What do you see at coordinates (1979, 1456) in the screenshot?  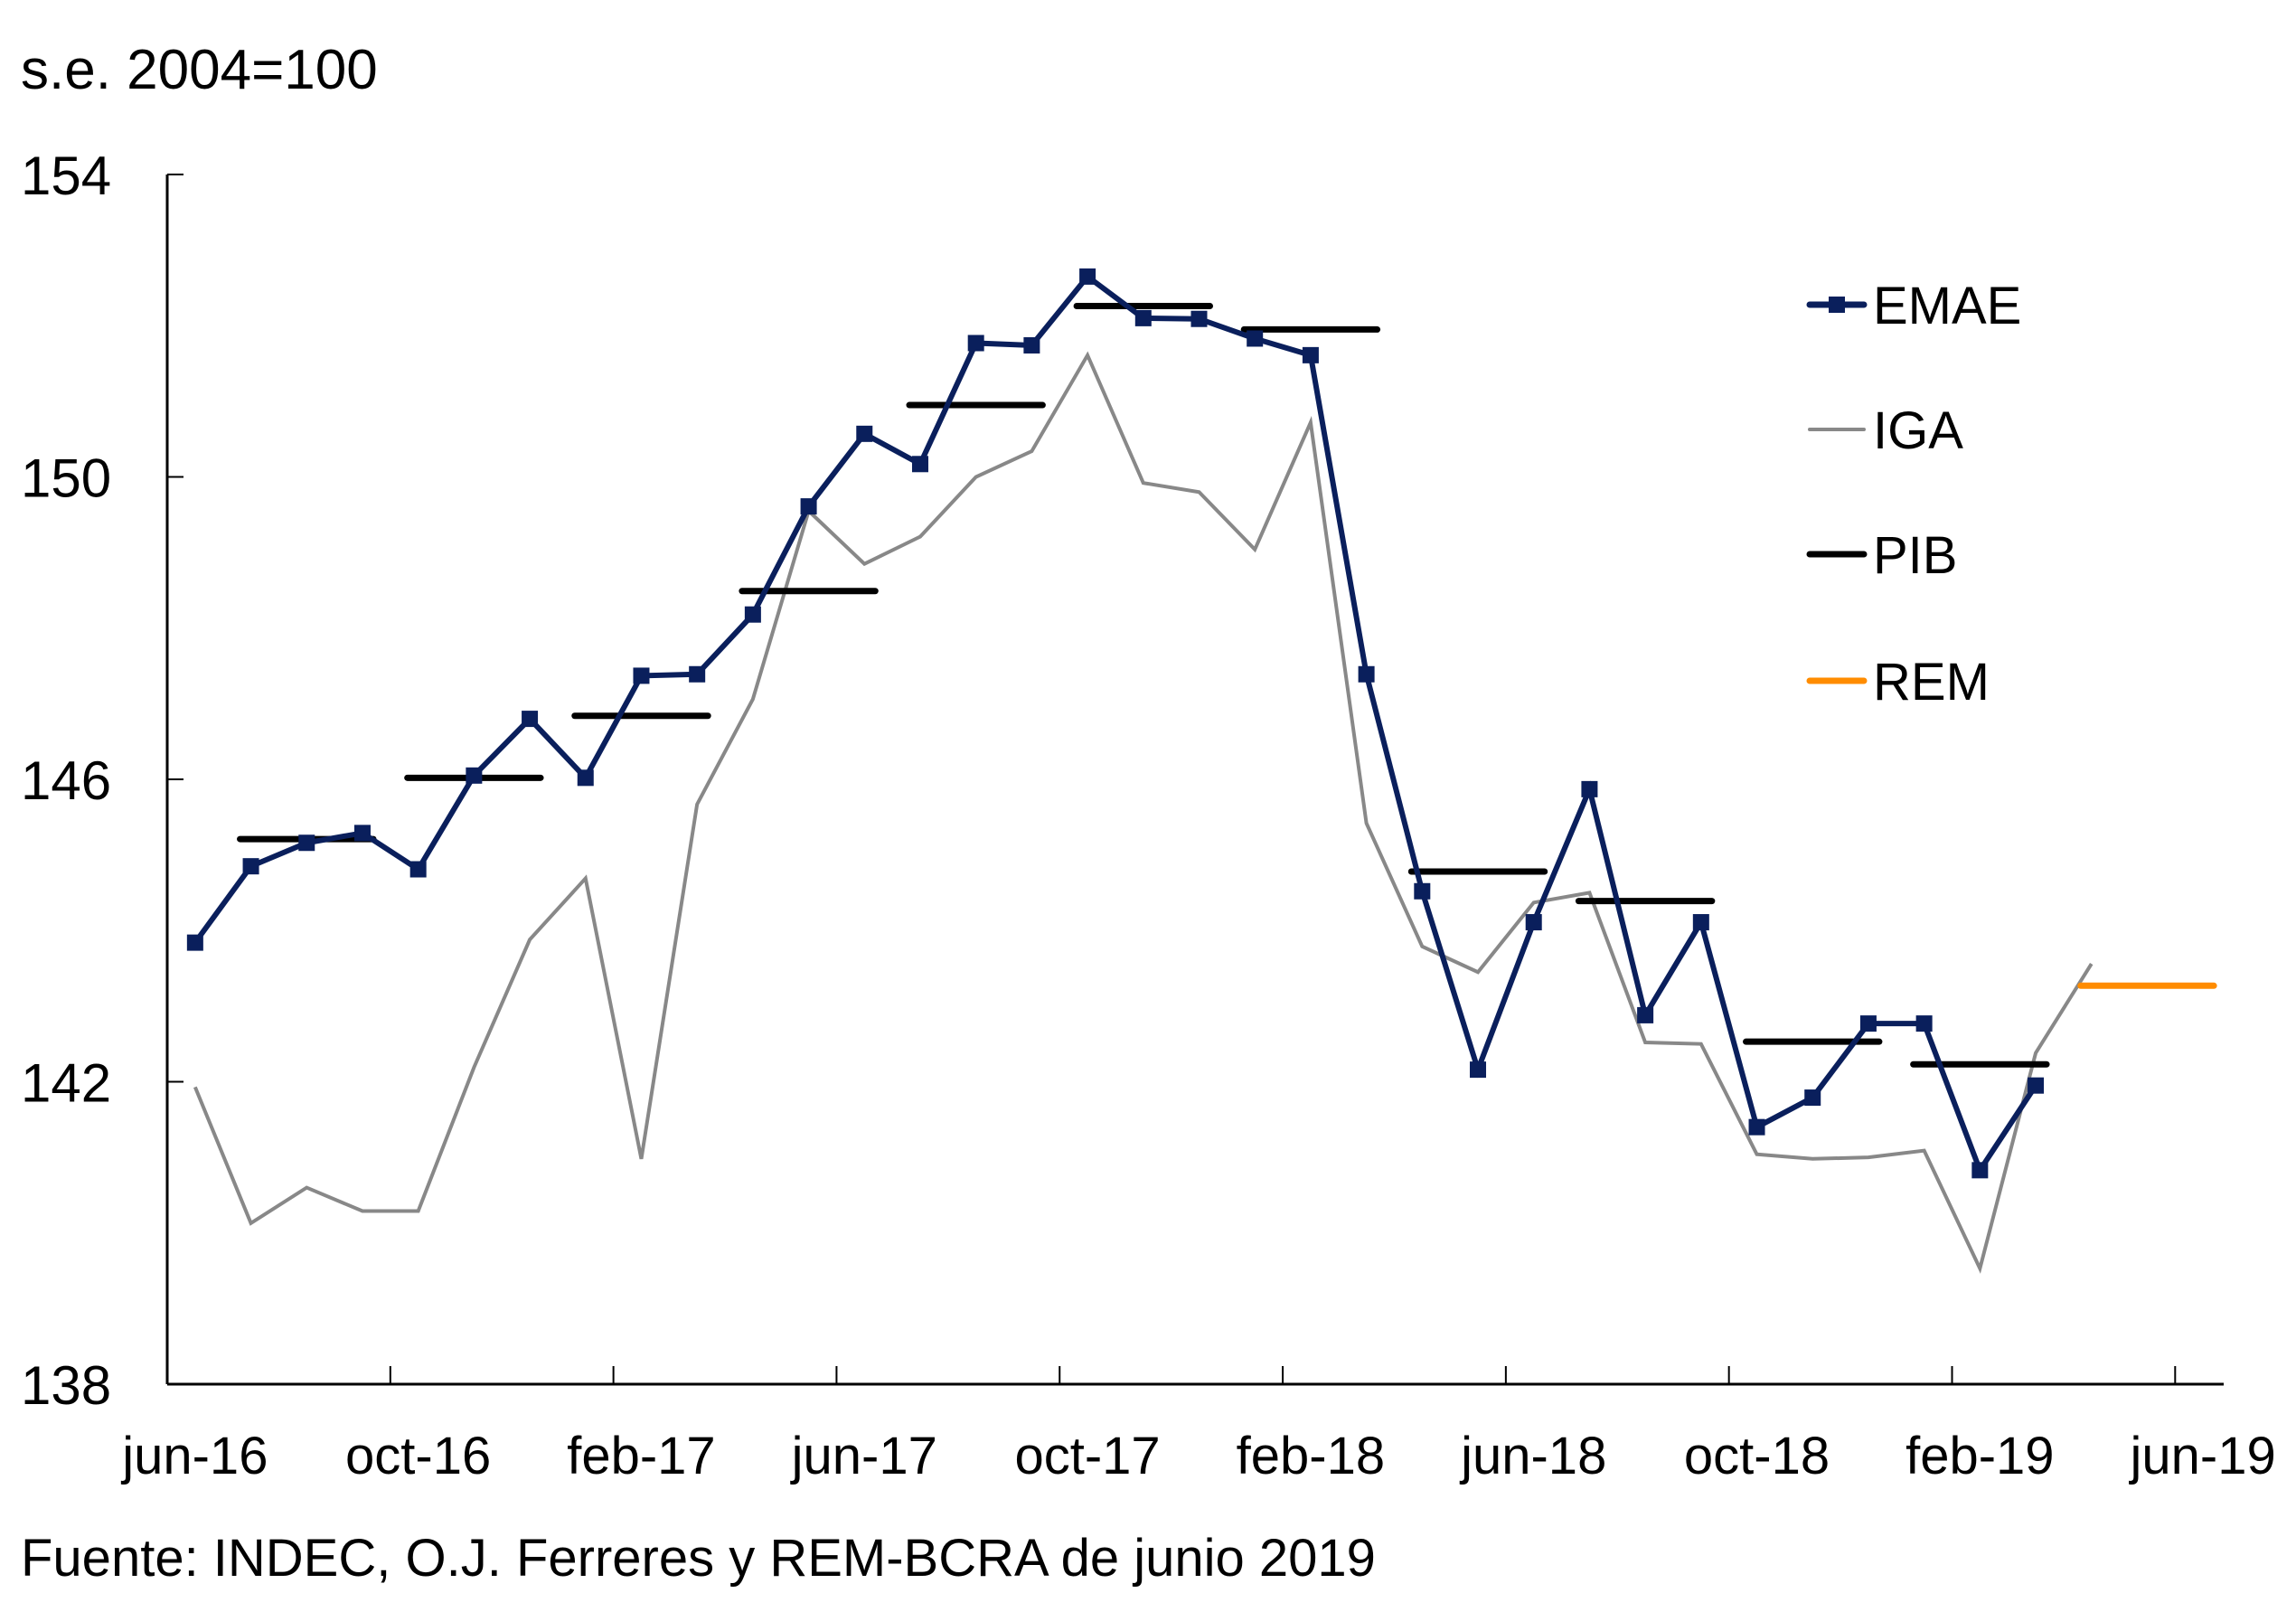 I see `x-tick-label: feb-19` at bounding box center [1979, 1456].